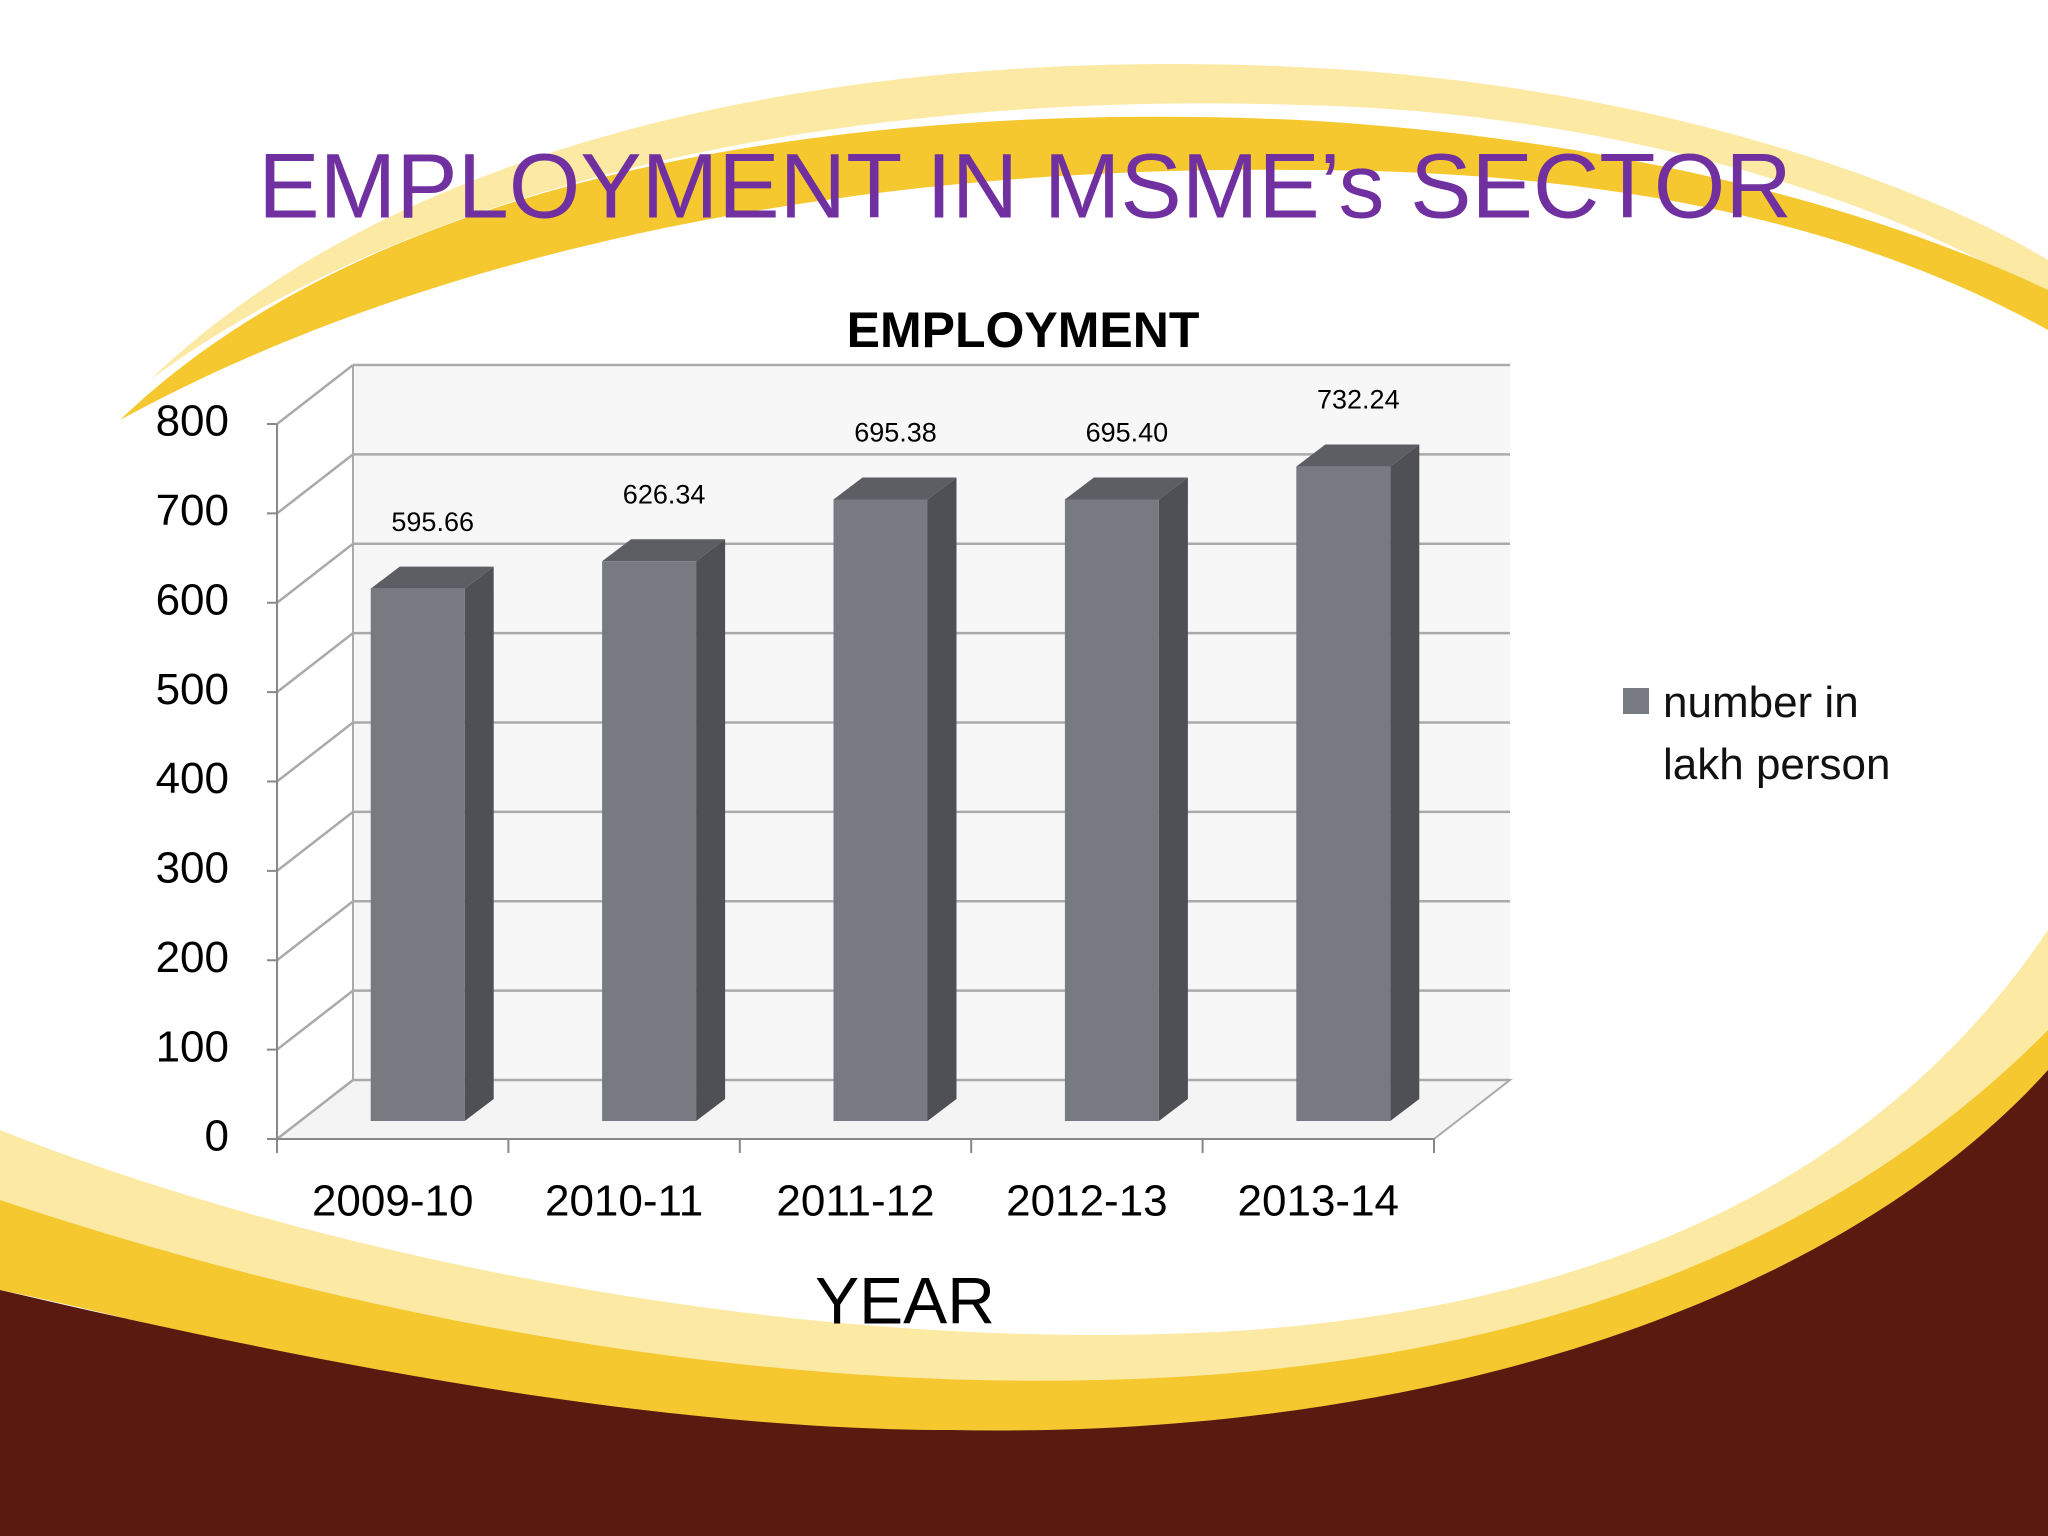  I want to click on x-axis-title: YEAR, so click(905, 1300).